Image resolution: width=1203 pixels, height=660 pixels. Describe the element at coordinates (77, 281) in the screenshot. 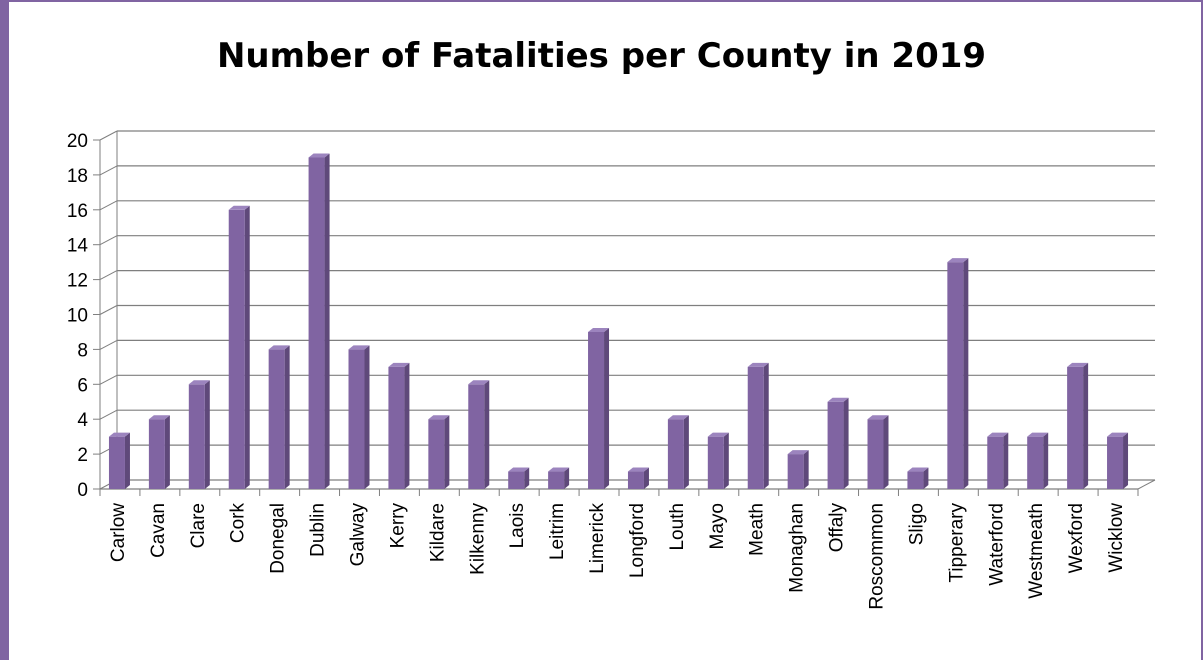

I see `y-tick-label: 12` at that location.